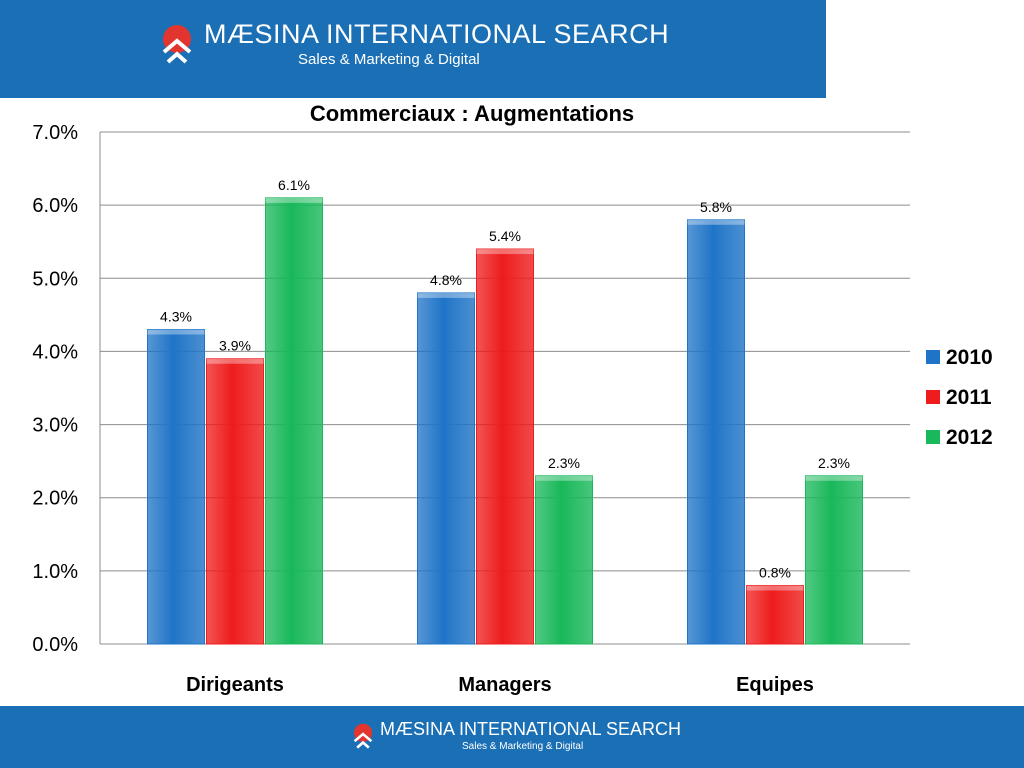 The image size is (1024, 768). Describe the element at coordinates (235, 685) in the screenshot. I see `x-tick-label: Dirigeants` at that location.